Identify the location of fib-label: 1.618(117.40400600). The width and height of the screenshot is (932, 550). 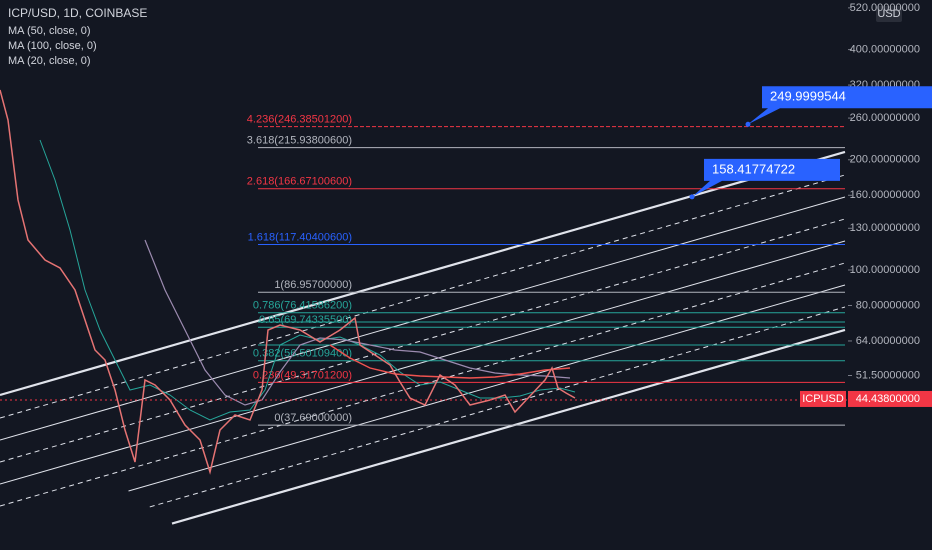
(300, 237).